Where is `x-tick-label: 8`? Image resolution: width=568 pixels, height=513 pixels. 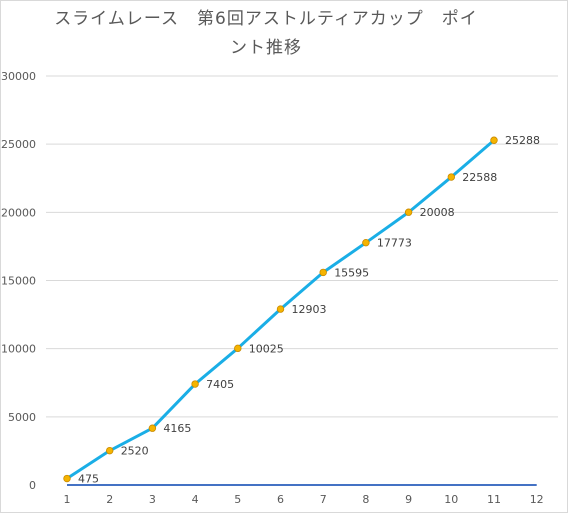
x-tick-label: 8 is located at coordinates (365, 499).